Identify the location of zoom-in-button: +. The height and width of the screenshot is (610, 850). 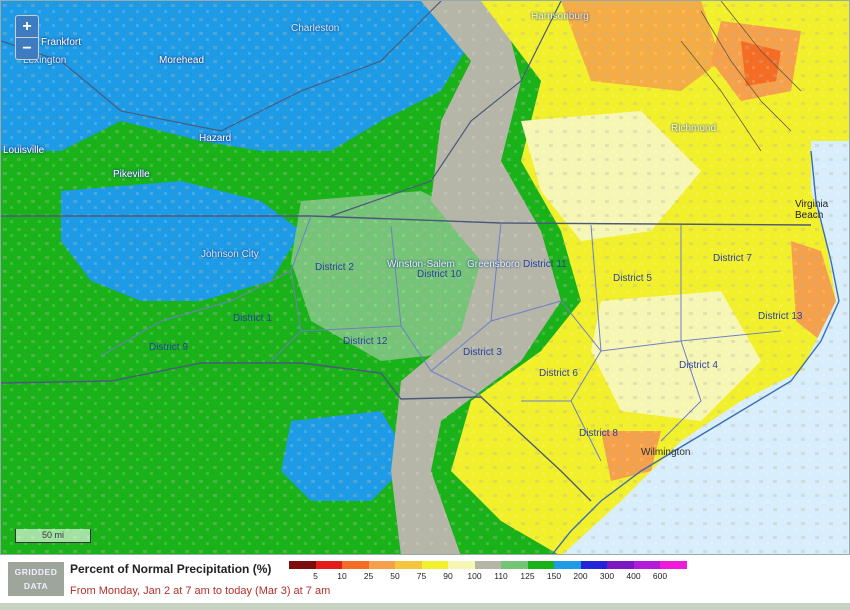
(27, 26).